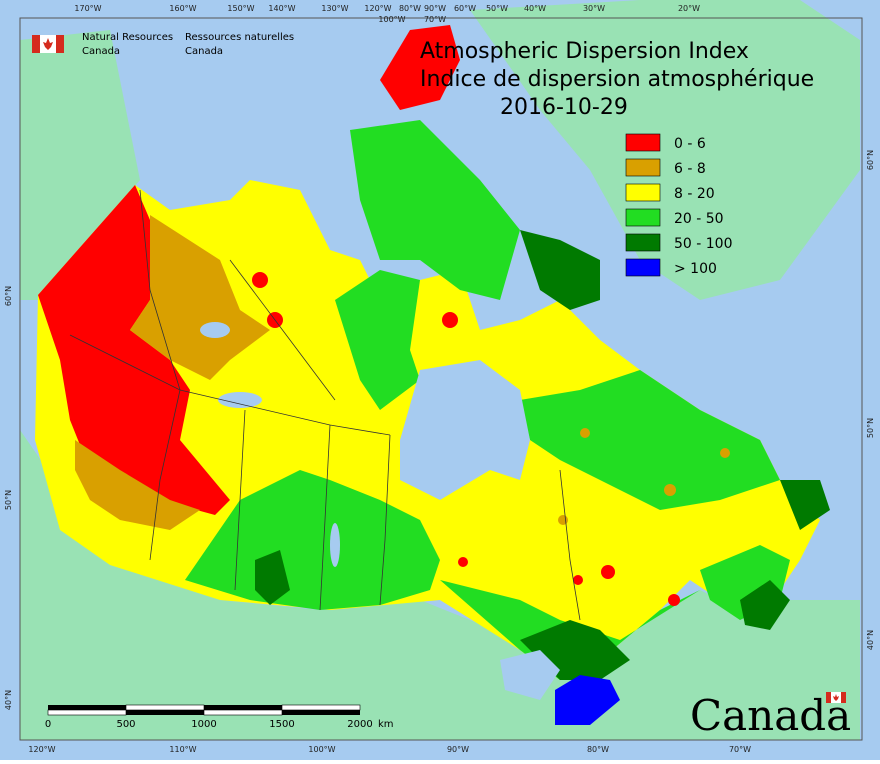 Image resolution: width=880 pixels, height=764 pixels. Describe the element at coordinates (240, 500) in the screenshot. I see `boundary-alberta-sask` at that location.